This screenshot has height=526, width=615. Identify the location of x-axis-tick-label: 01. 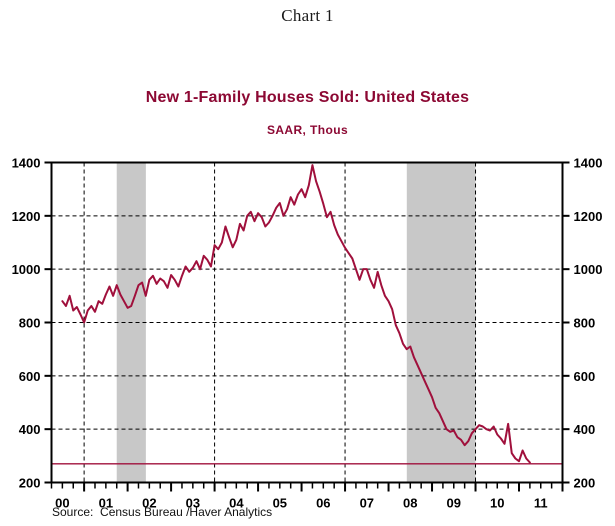
(106, 503).